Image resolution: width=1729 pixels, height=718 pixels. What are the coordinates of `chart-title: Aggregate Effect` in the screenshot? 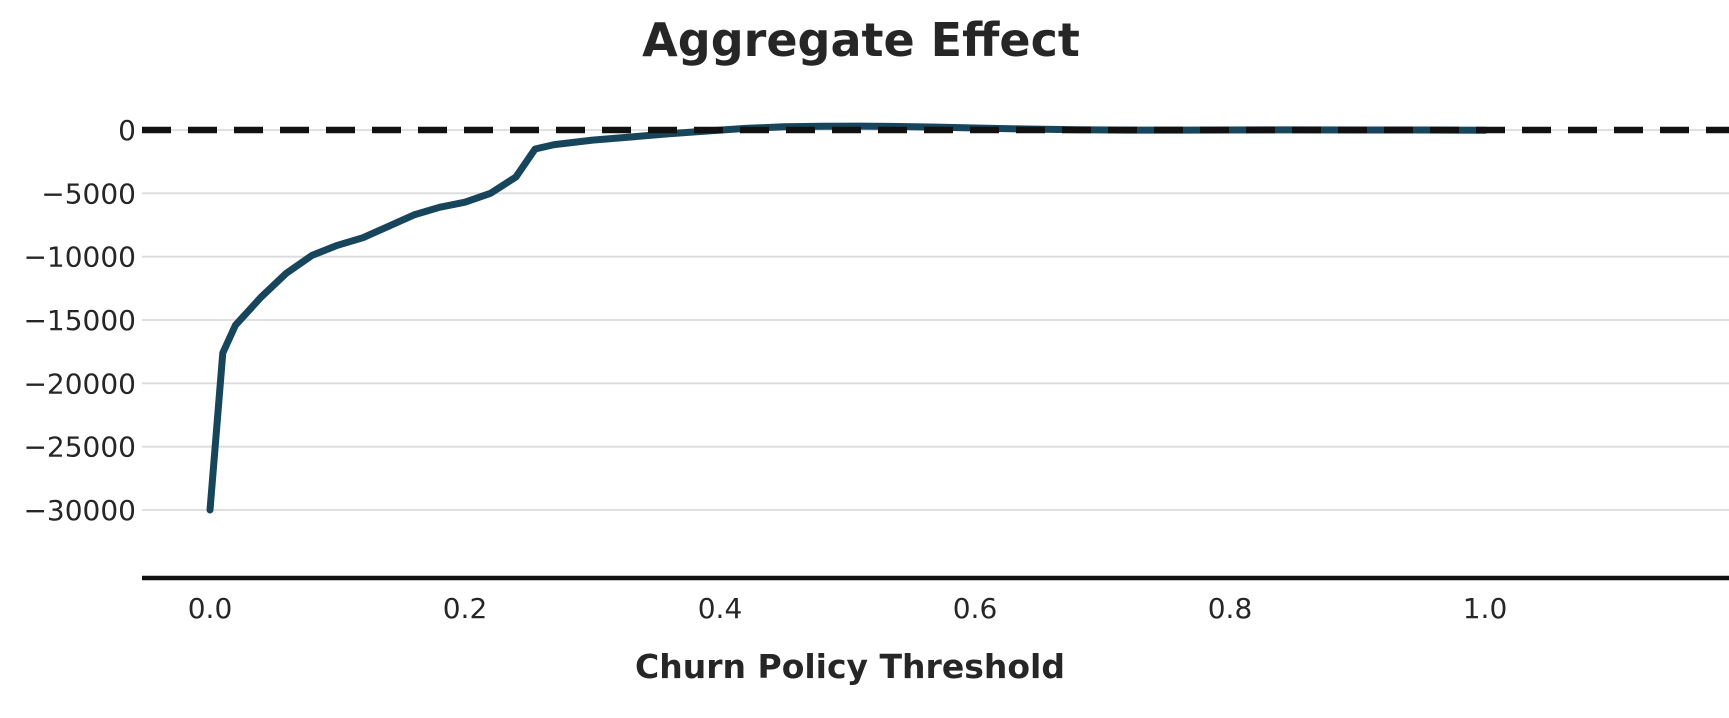 It's located at (861, 40).